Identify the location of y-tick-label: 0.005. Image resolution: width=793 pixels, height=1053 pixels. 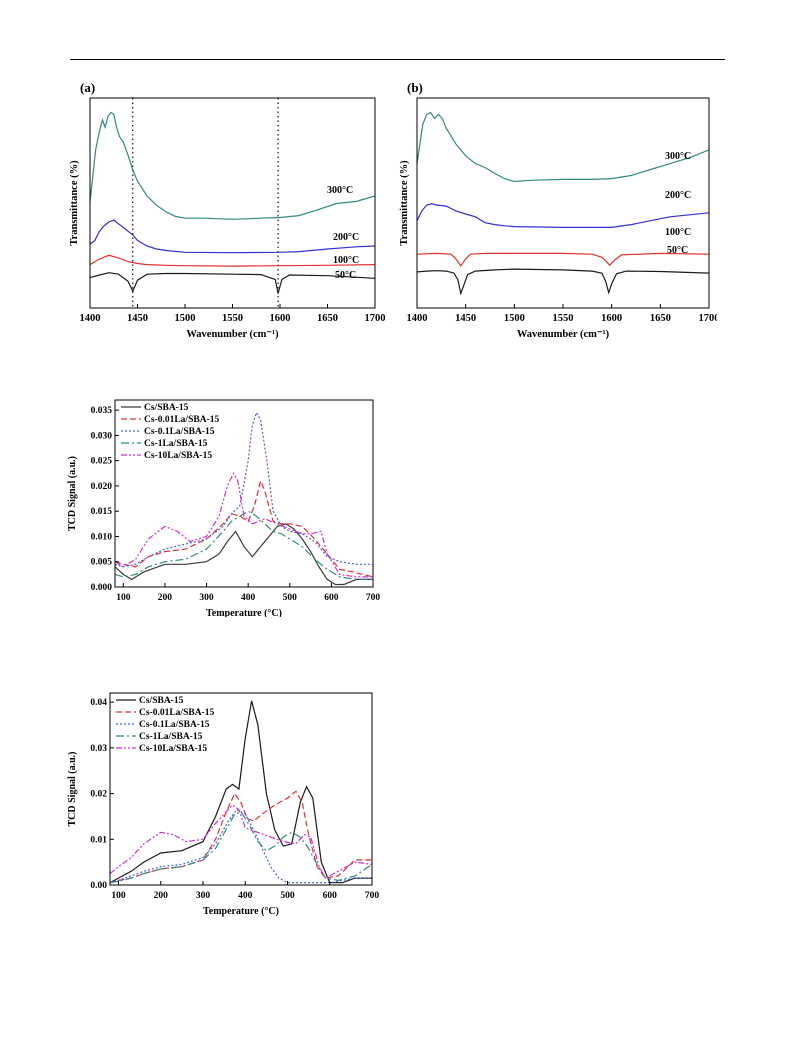
(102, 563).